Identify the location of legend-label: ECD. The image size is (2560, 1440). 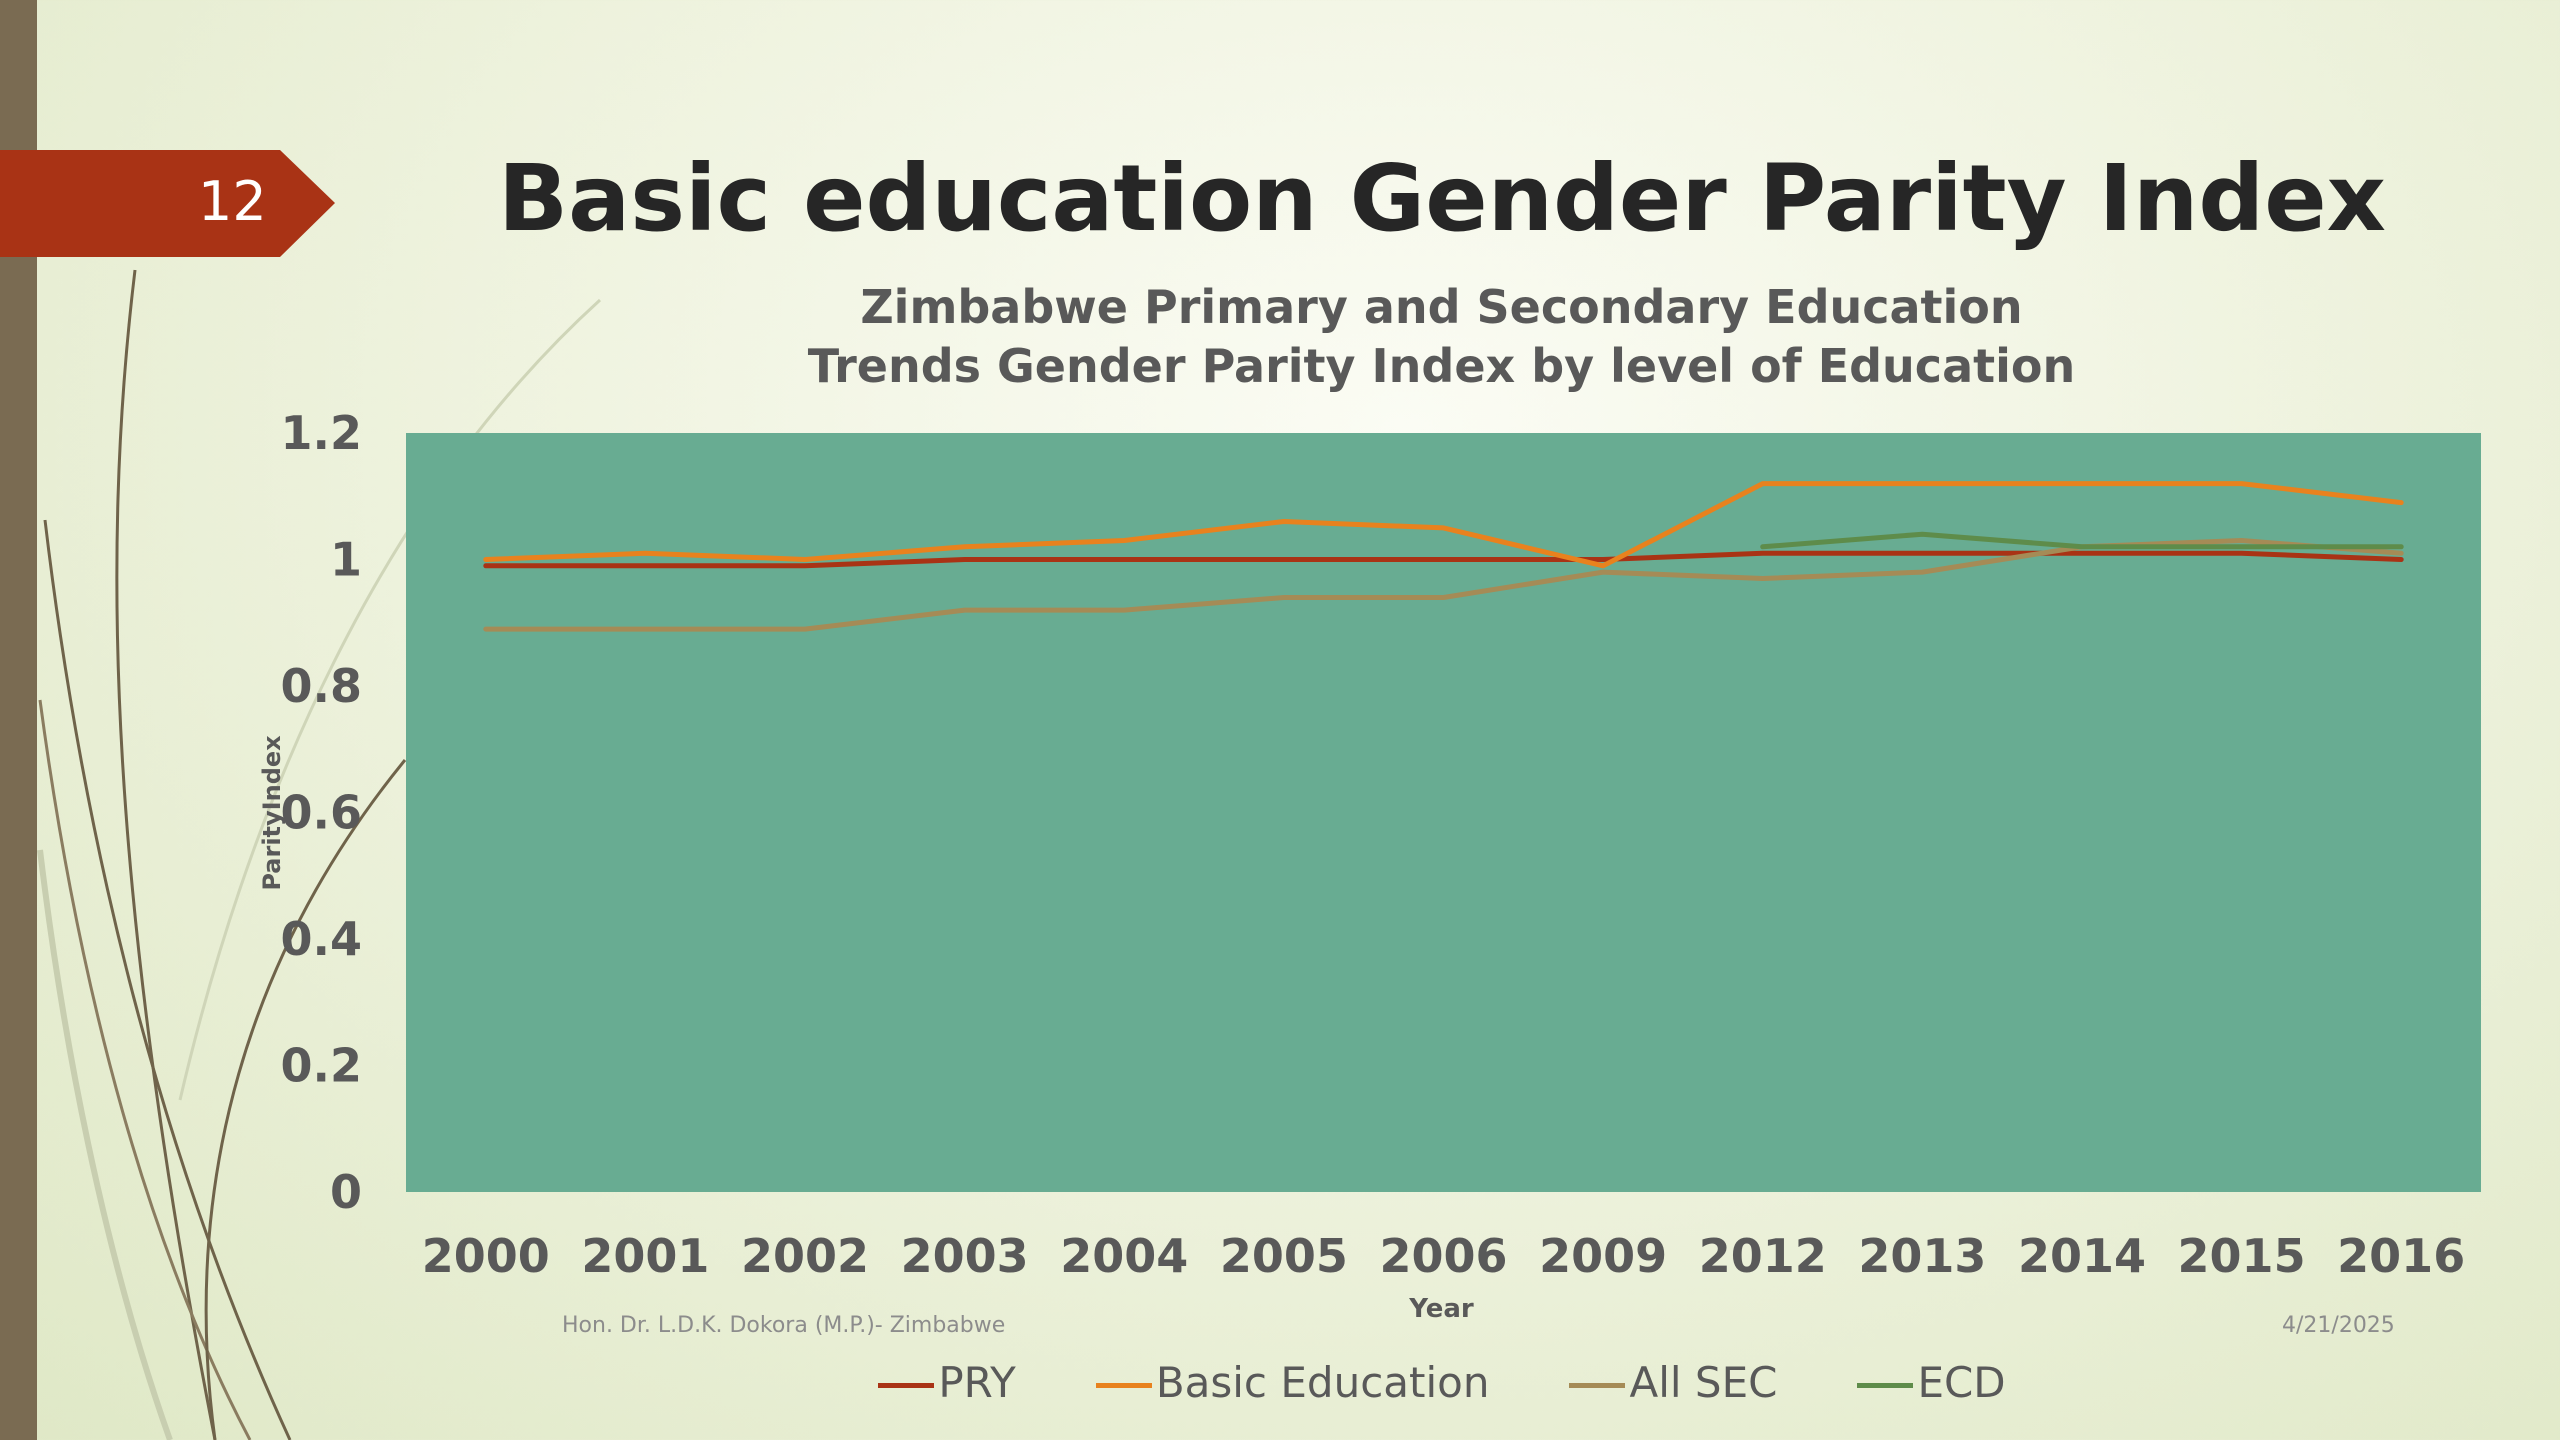
(1961, 1382).